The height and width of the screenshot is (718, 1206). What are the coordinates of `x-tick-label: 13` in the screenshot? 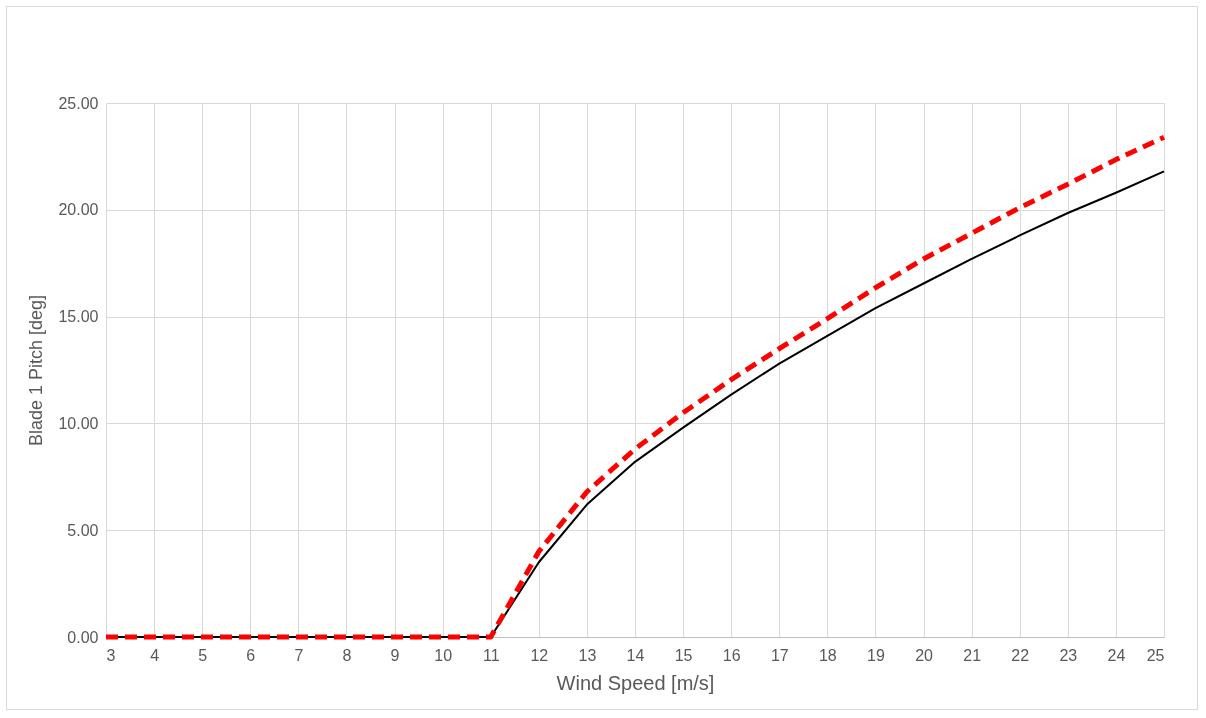 It's located at (587, 655).